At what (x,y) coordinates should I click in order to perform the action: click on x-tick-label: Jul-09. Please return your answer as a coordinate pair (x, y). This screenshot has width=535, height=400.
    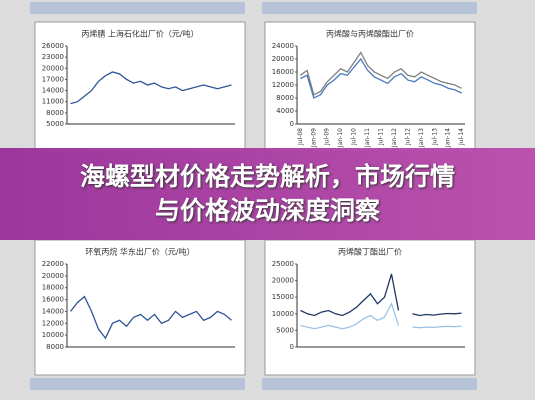
    Looking at the image, I should click on (327, 137).